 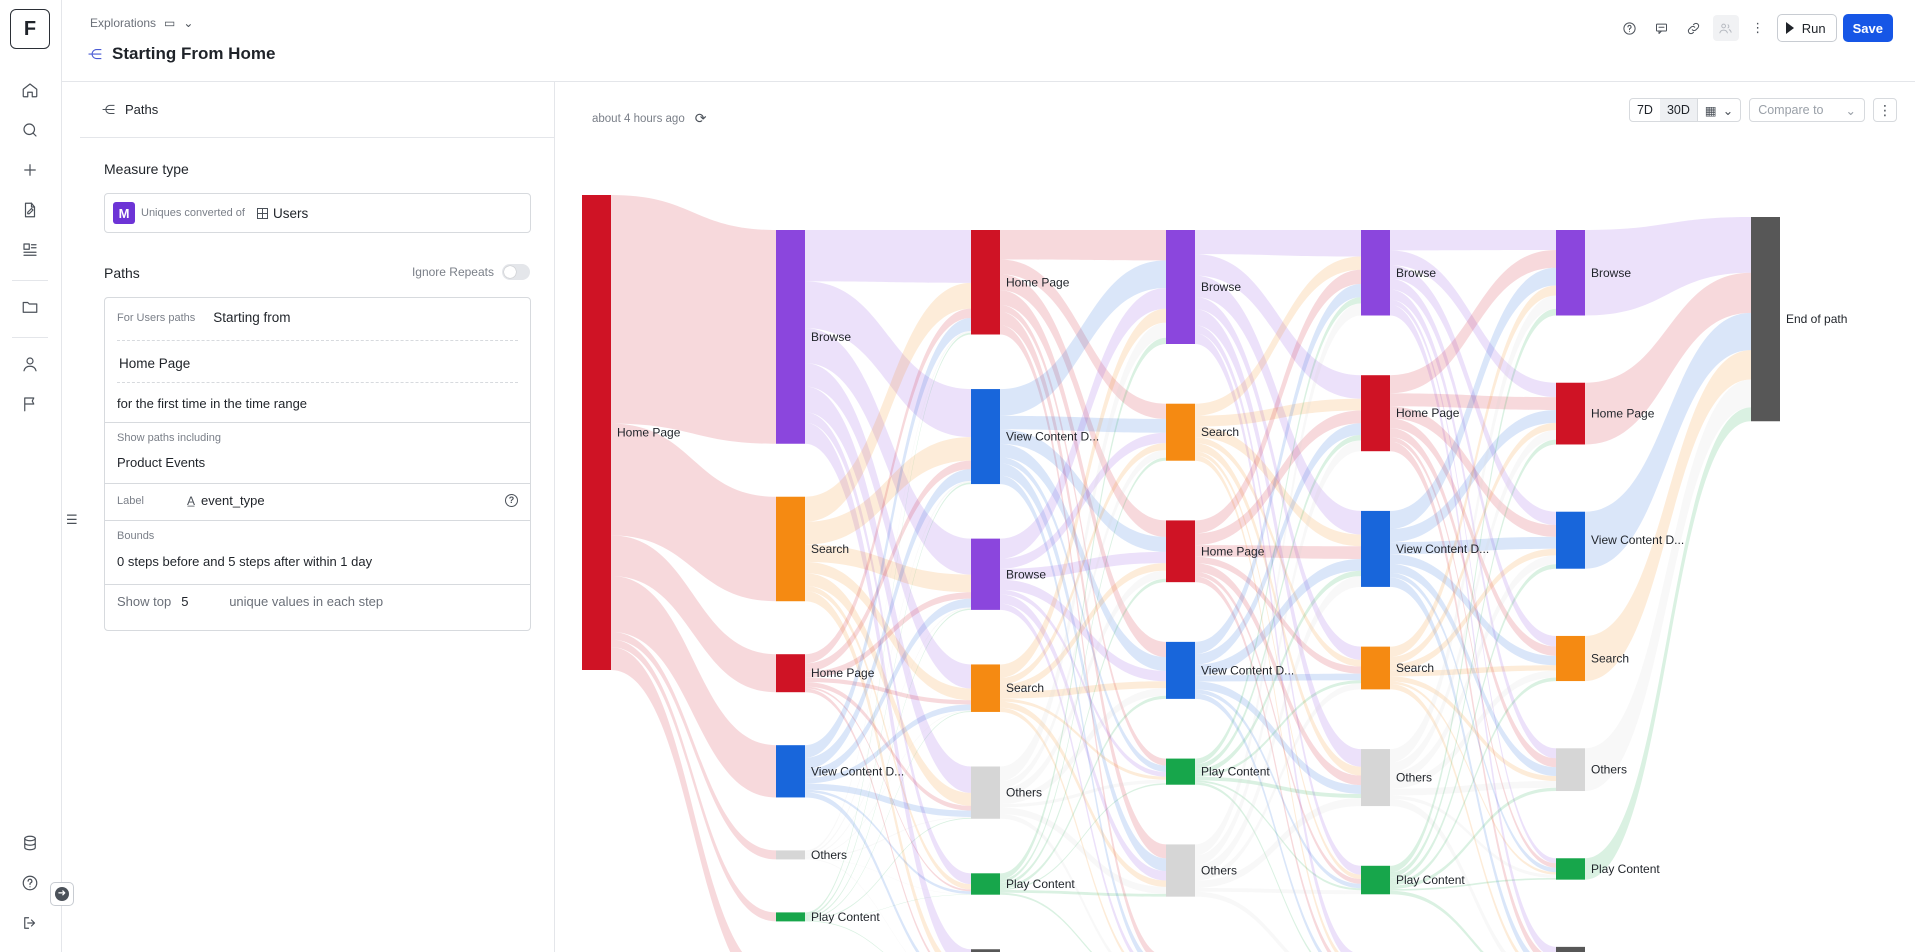 What do you see at coordinates (30, 250) in the screenshot?
I see `board-icon` at bounding box center [30, 250].